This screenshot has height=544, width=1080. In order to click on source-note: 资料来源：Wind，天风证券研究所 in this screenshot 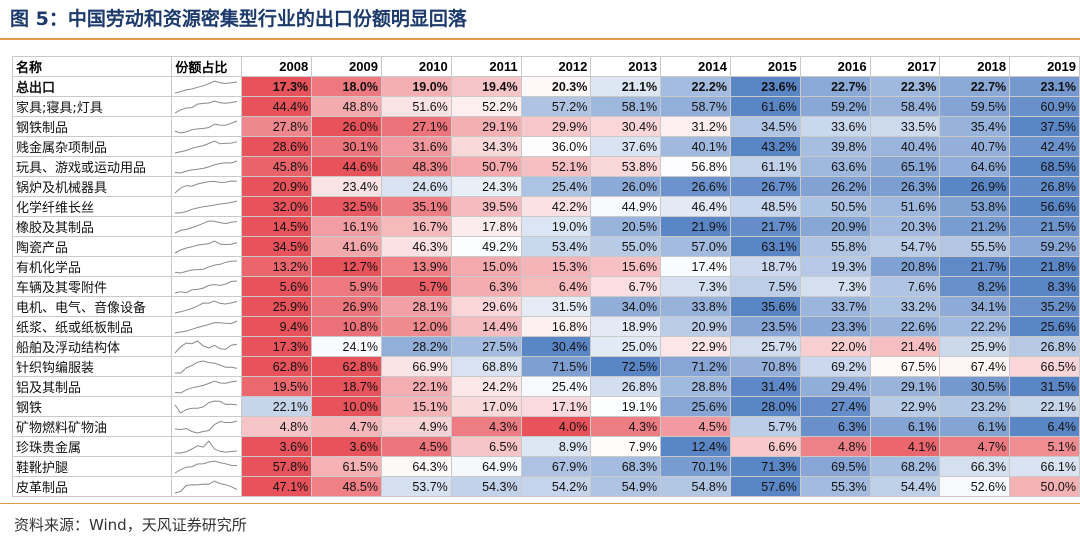, I will do `click(130, 525)`.